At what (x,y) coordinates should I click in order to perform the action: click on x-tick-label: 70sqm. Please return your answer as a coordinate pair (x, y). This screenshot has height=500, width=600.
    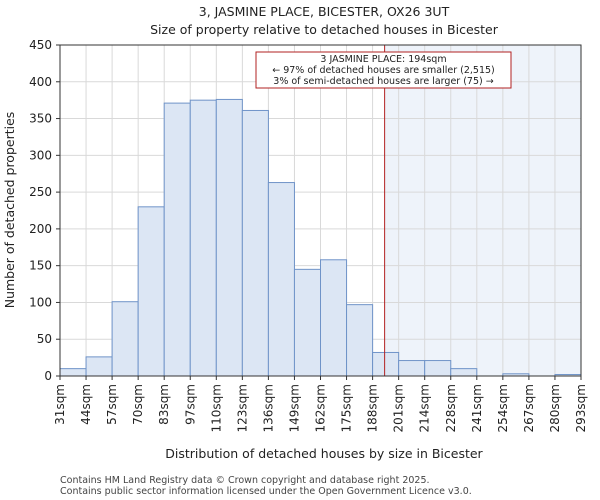
    Looking at the image, I should click on (138, 404).